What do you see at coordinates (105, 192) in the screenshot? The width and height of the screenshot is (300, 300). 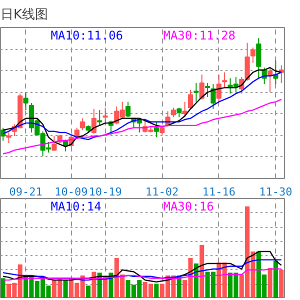 I see `x-tick-label: 10-19` at bounding box center [105, 192].